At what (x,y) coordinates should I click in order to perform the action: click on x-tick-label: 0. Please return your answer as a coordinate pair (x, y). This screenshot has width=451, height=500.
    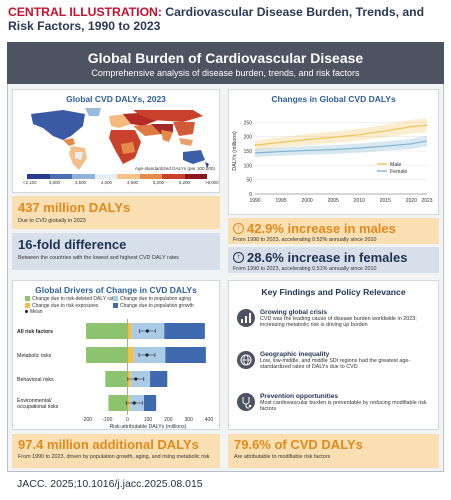
    Looking at the image, I should click on (127, 420).